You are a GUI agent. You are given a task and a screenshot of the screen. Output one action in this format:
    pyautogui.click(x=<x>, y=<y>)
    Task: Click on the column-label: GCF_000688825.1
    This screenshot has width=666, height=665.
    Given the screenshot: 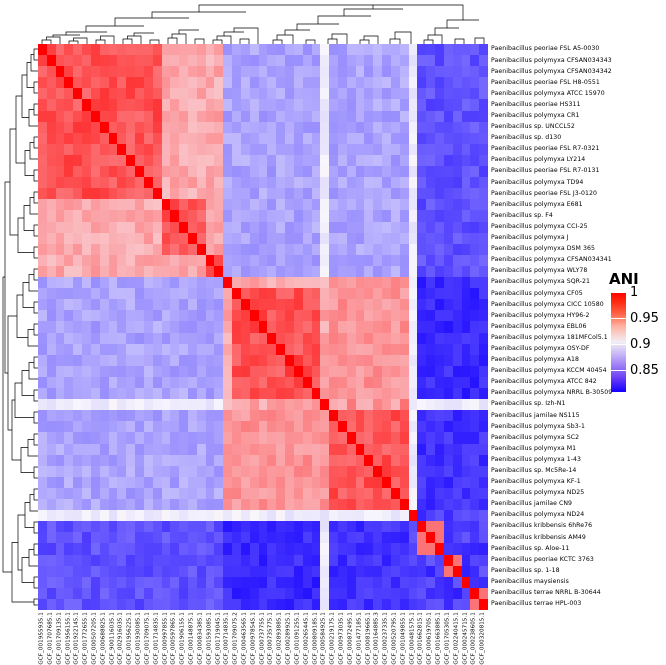 What is the action you would take?
    pyautogui.click(x=103, y=638)
    